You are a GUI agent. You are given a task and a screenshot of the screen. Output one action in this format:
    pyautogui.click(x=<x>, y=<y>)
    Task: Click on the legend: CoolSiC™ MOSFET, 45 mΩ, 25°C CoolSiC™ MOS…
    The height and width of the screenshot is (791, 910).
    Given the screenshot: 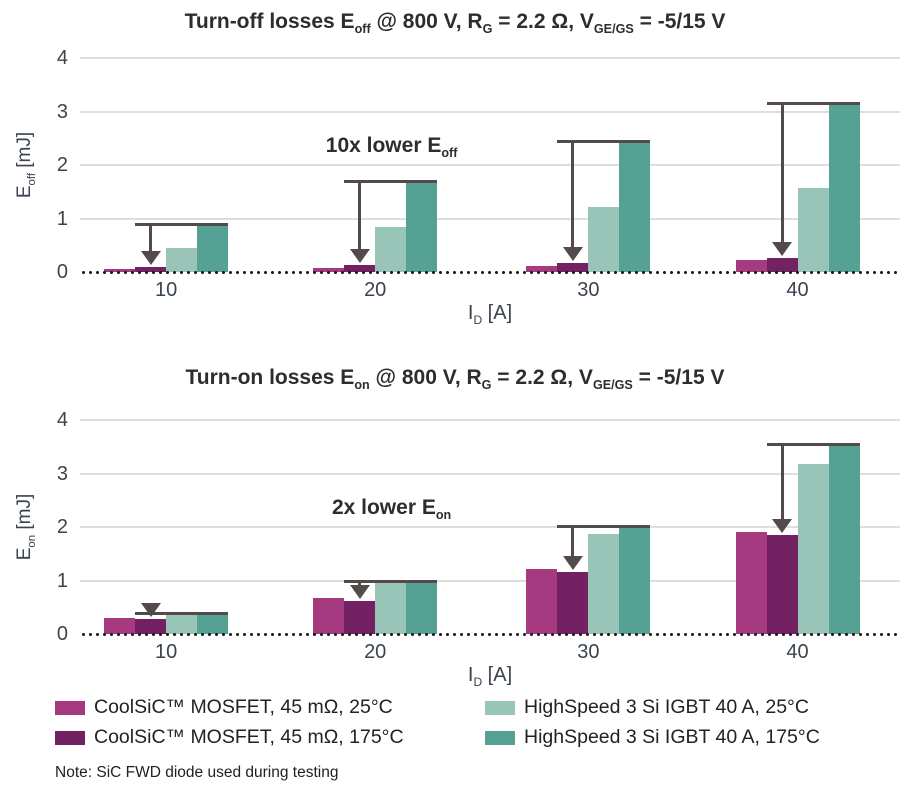 What is the action you would take?
    pyautogui.click(x=482, y=722)
    